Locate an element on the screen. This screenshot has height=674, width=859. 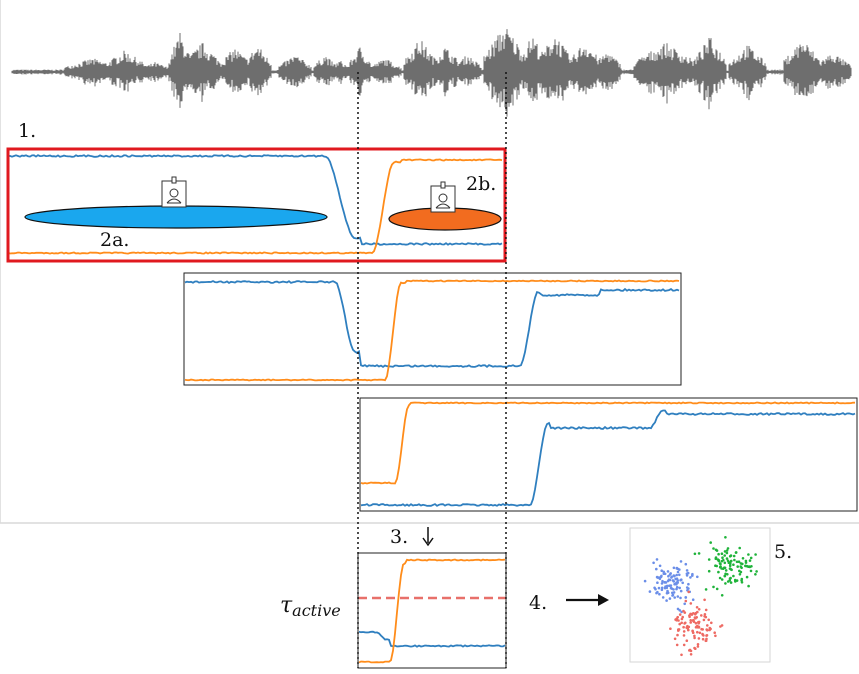
window-1-highlight-box is located at coordinates (256, 205).